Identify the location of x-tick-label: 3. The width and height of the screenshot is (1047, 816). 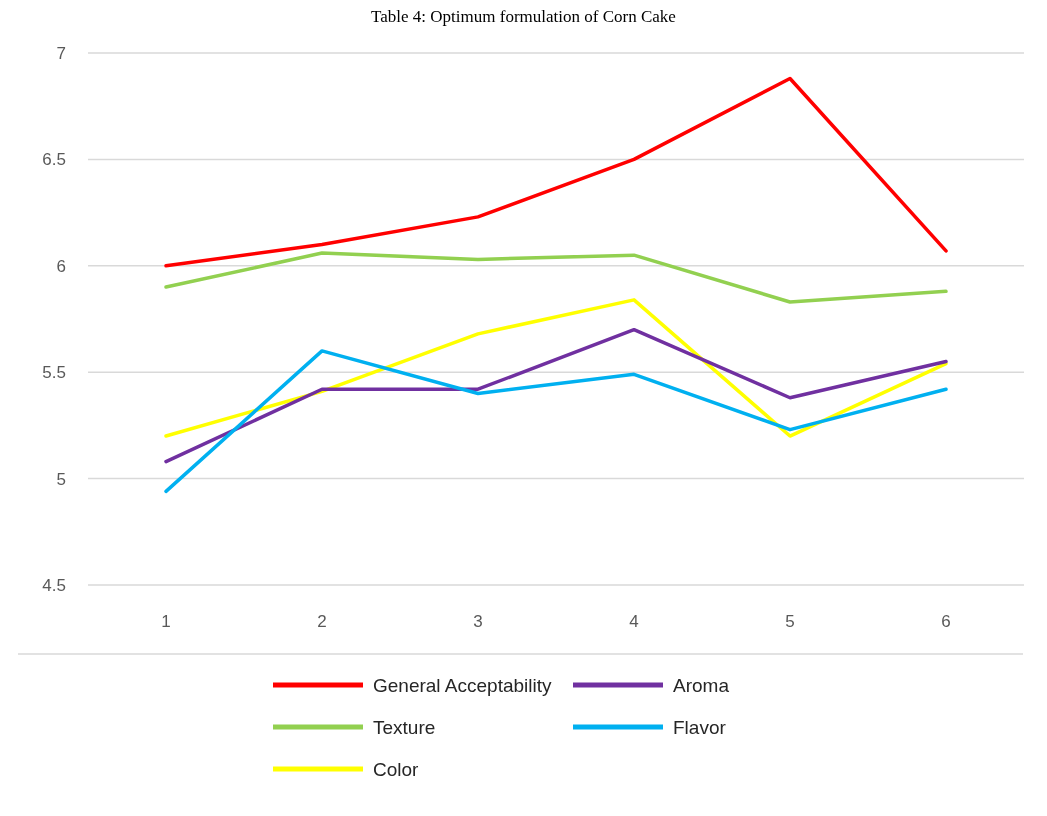
(478, 621).